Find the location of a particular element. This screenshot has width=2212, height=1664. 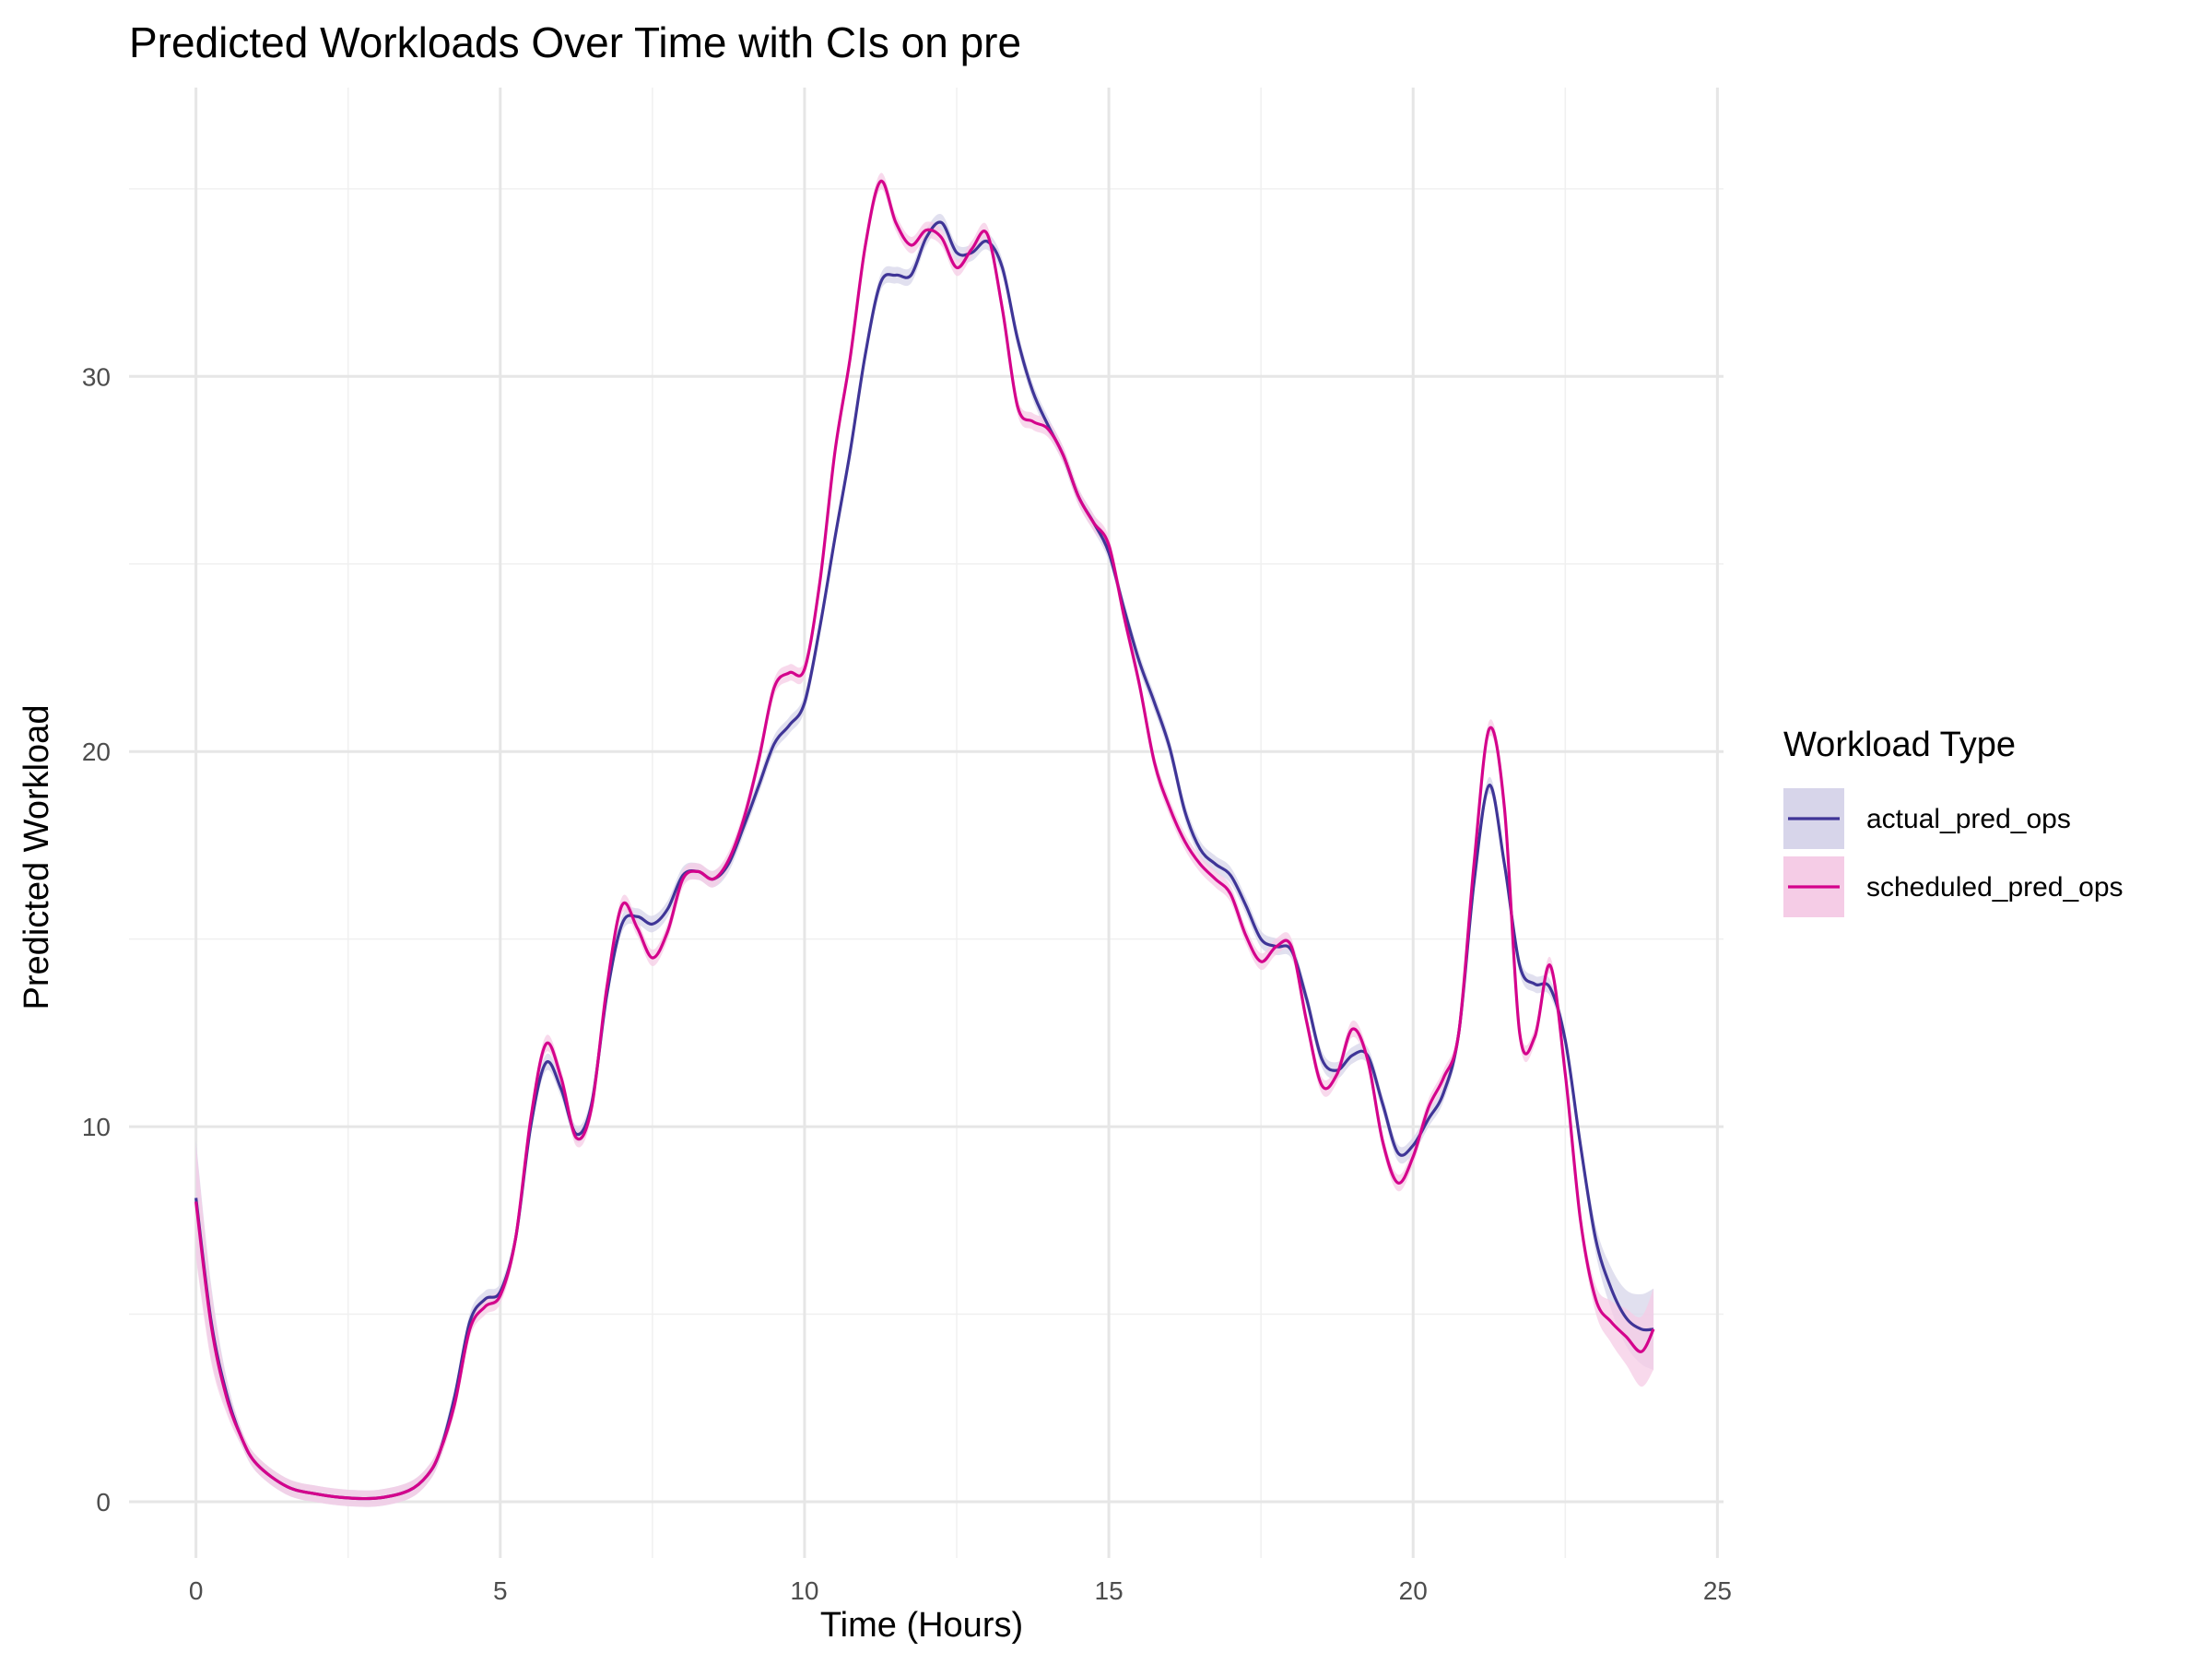

y-tick-label: 30 is located at coordinates (96, 376).